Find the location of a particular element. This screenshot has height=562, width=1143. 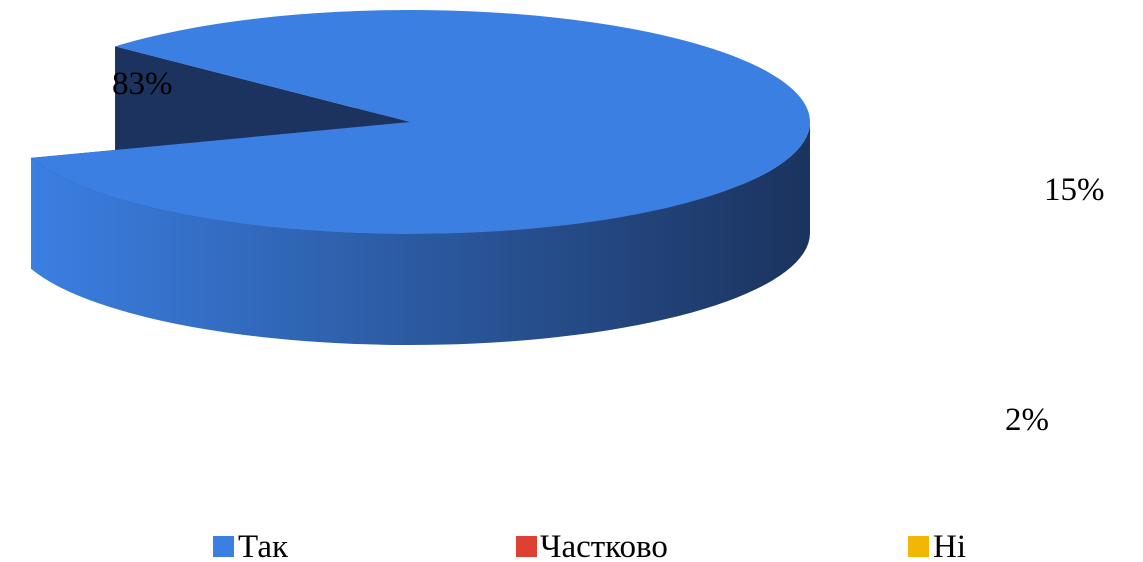

legend-item-chastkovo: Частково is located at coordinates (592, 545).